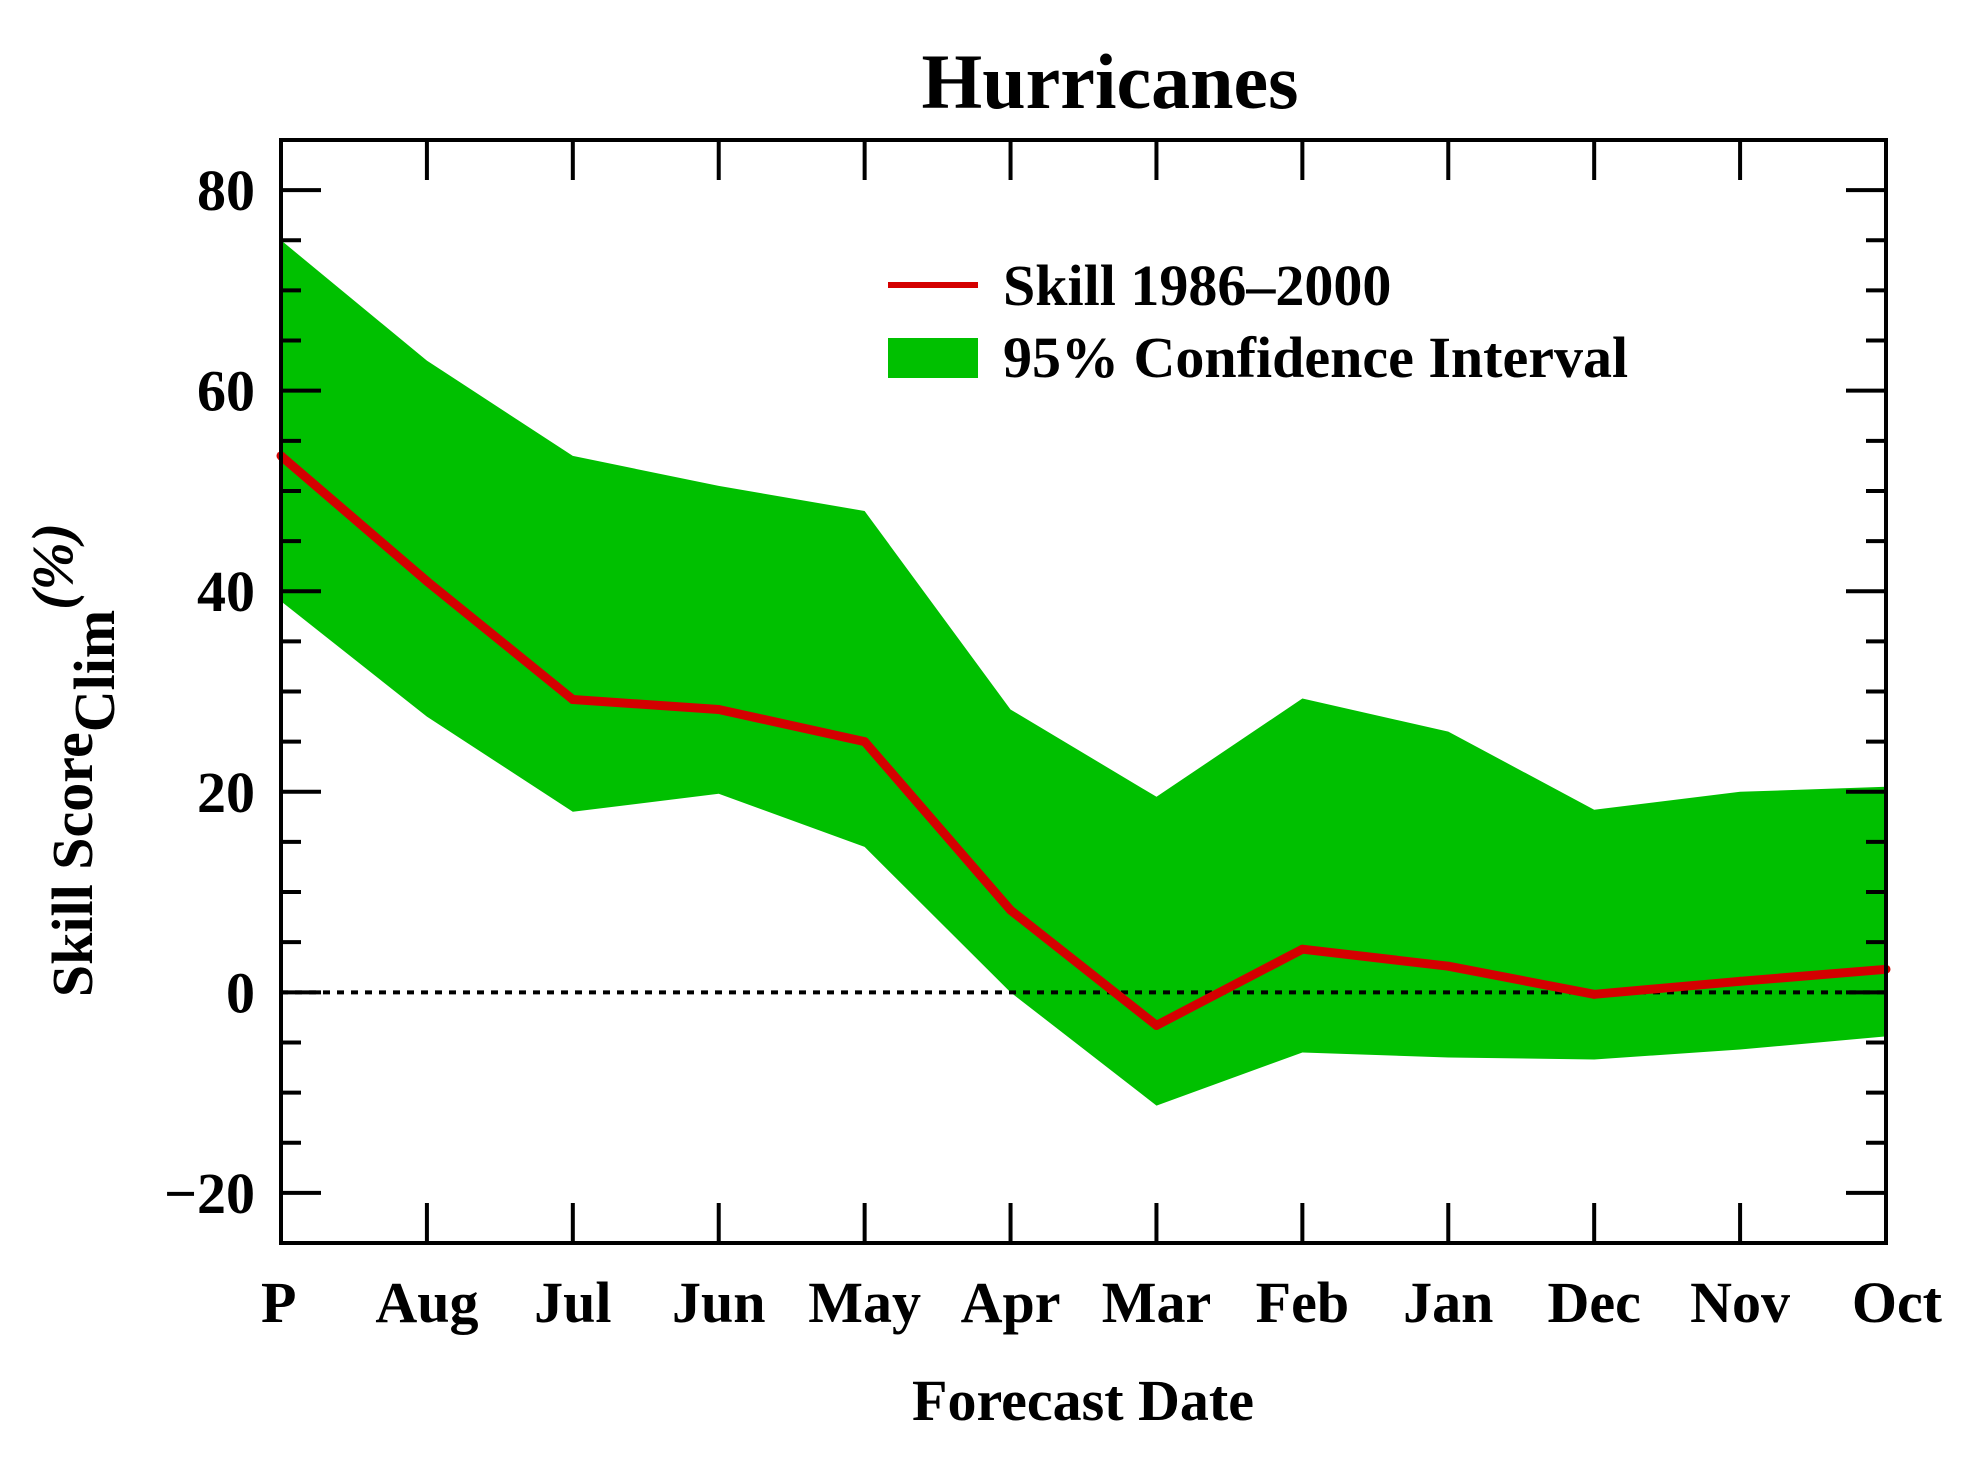 The image size is (1980, 1462). Describe the element at coordinates (226, 591) in the screenshot. I see `y-tick-label: 40` at that location.